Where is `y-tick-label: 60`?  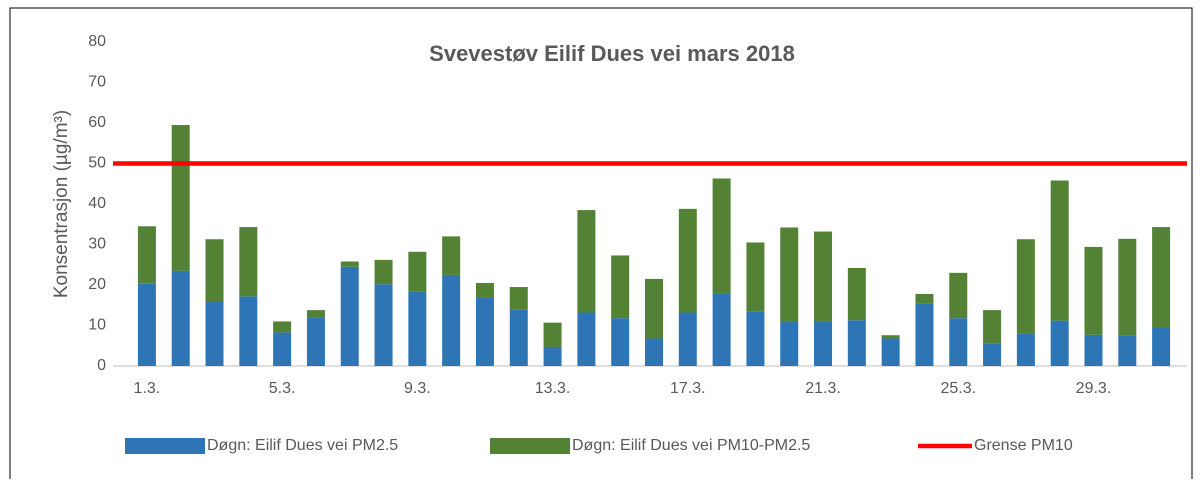 y-tick-label: 60 is located at coordinates (97, 122).